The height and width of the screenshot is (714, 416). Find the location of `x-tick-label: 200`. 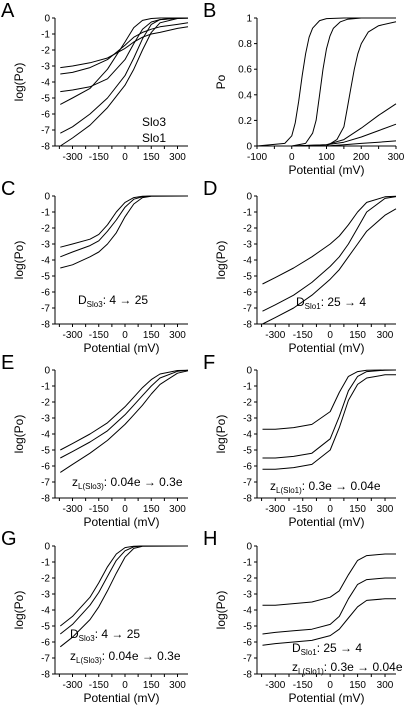

x-tick-label: 200 is located at coordinates (361, 157).